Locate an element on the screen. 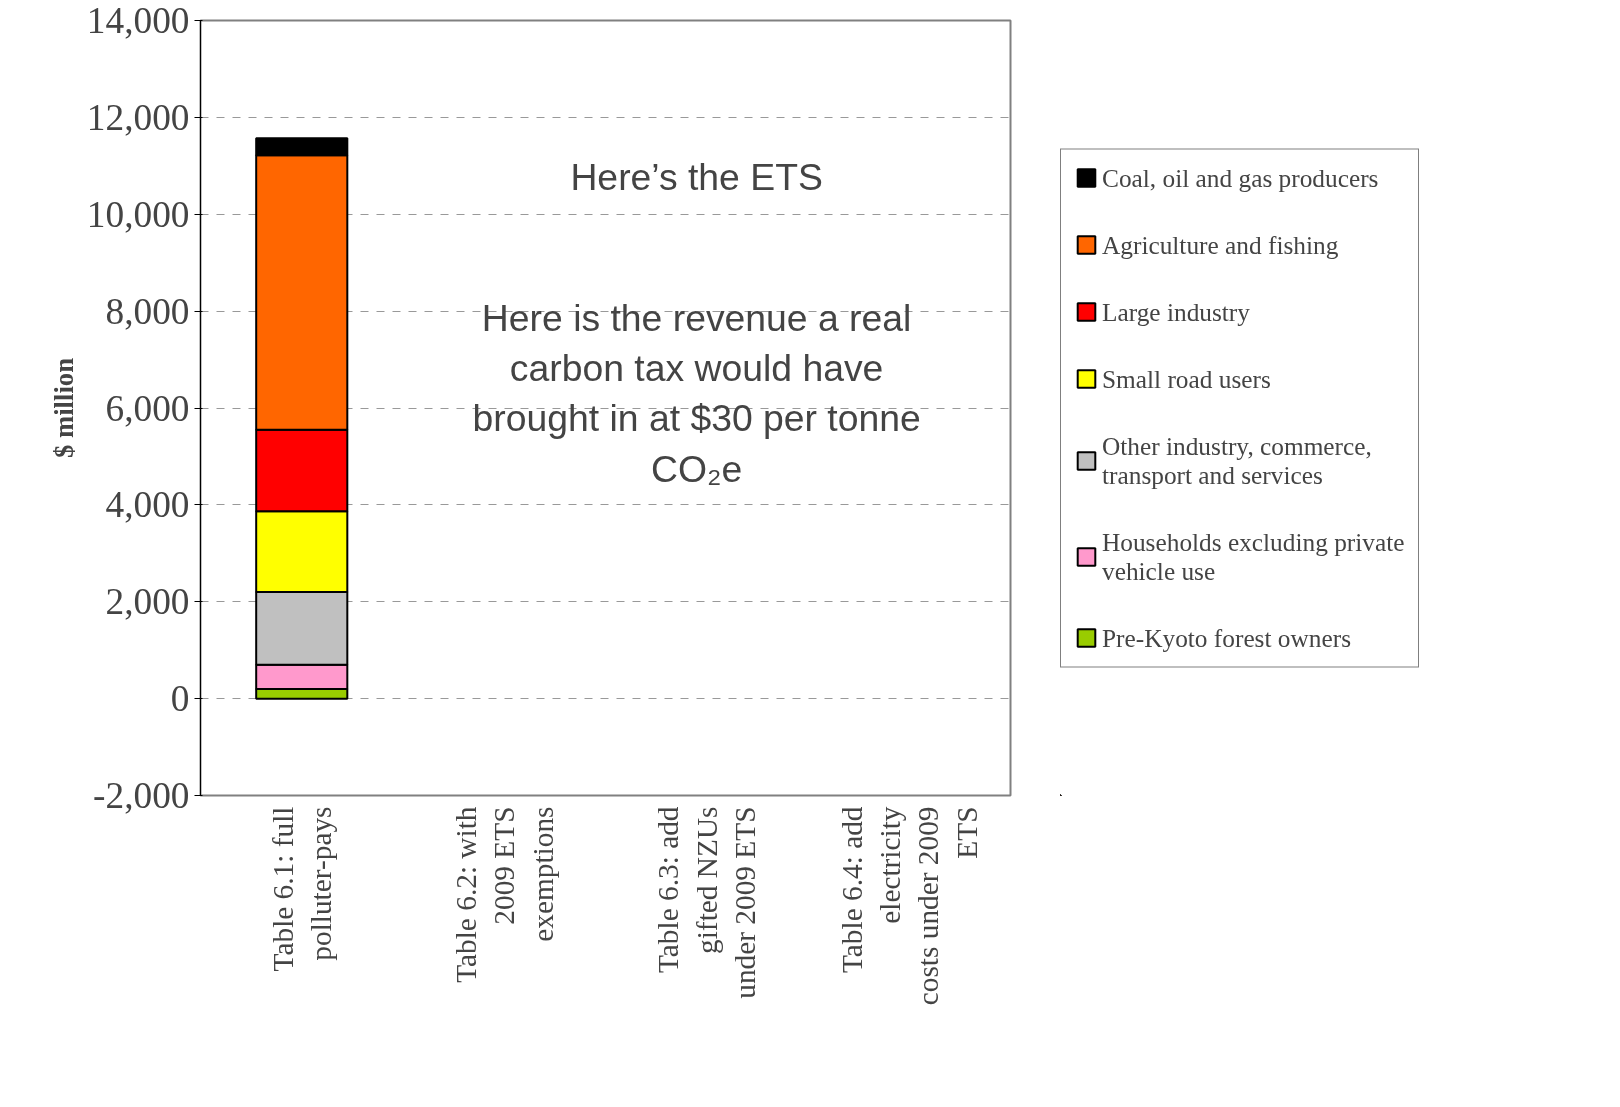  x-tick-label: Table 6.2: with 2009 ETS exemptions is located at coordinates (504, 894).